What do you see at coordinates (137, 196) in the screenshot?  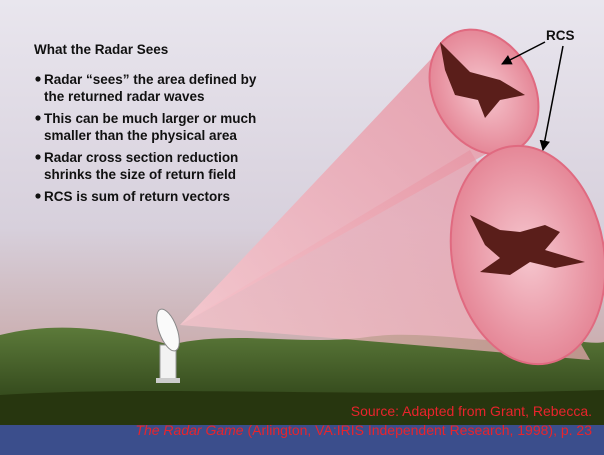 I see `bullet-text: RCS is sum of return vectors` at bounding box center [137, 196].